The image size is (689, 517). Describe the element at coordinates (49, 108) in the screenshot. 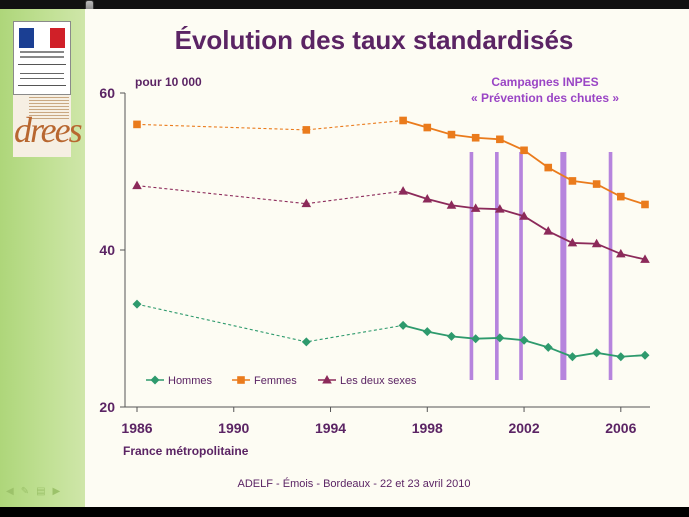

I see `drees-stripes` at that location.